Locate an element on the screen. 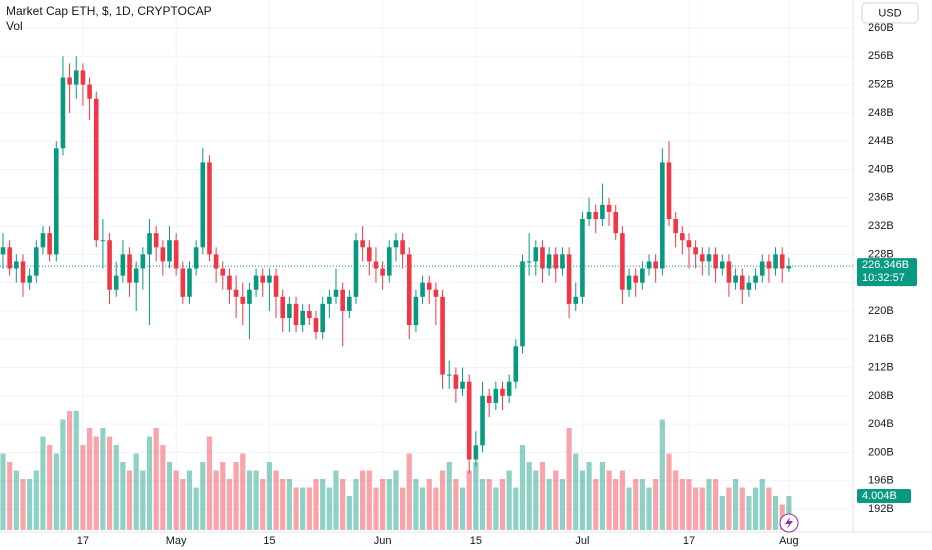 Image resolution: width=932 pixels, height=550 pixels. volume-value-label: 4.004B is located at coordinates (879, 496).